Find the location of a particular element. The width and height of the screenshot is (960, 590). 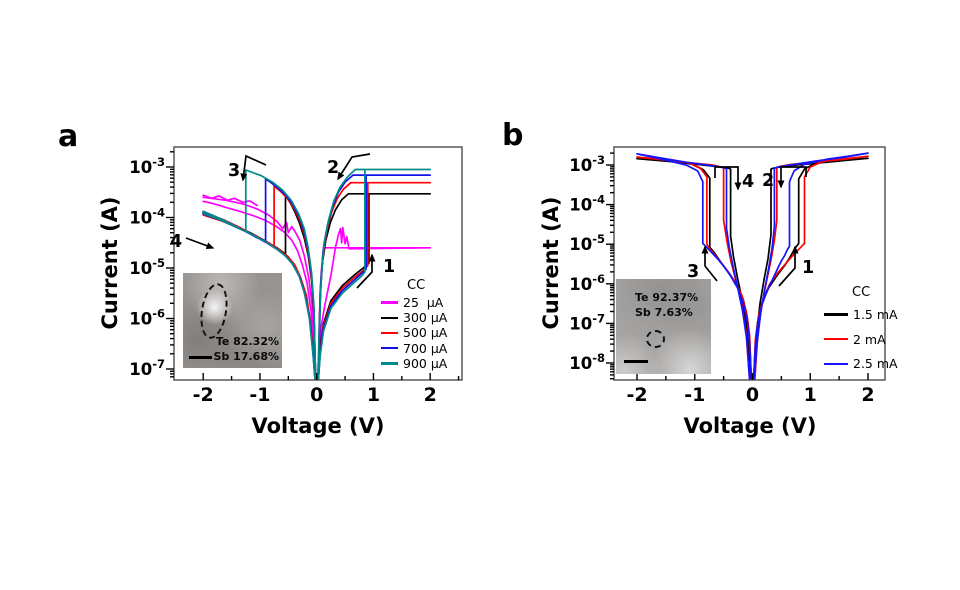

legend-entry-label: 1.5 mA is located at coordinates (875, 314).